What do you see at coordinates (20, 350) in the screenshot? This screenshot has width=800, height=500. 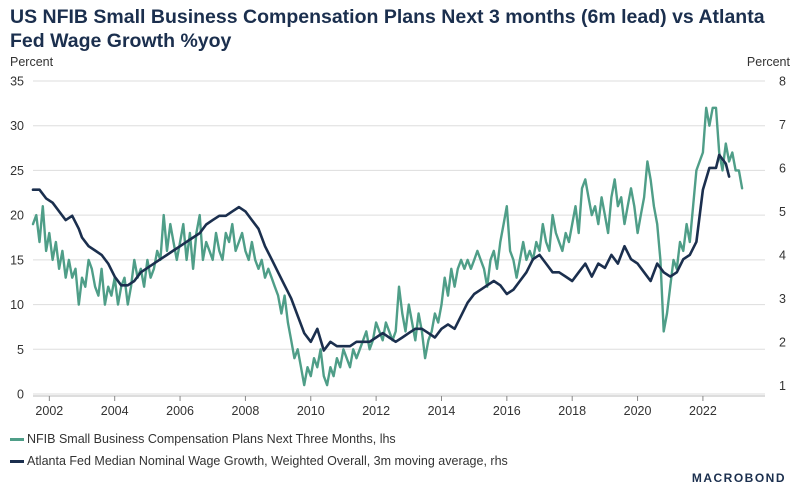 I see `left-tick-label: 5` at bounding box center [20, 350].